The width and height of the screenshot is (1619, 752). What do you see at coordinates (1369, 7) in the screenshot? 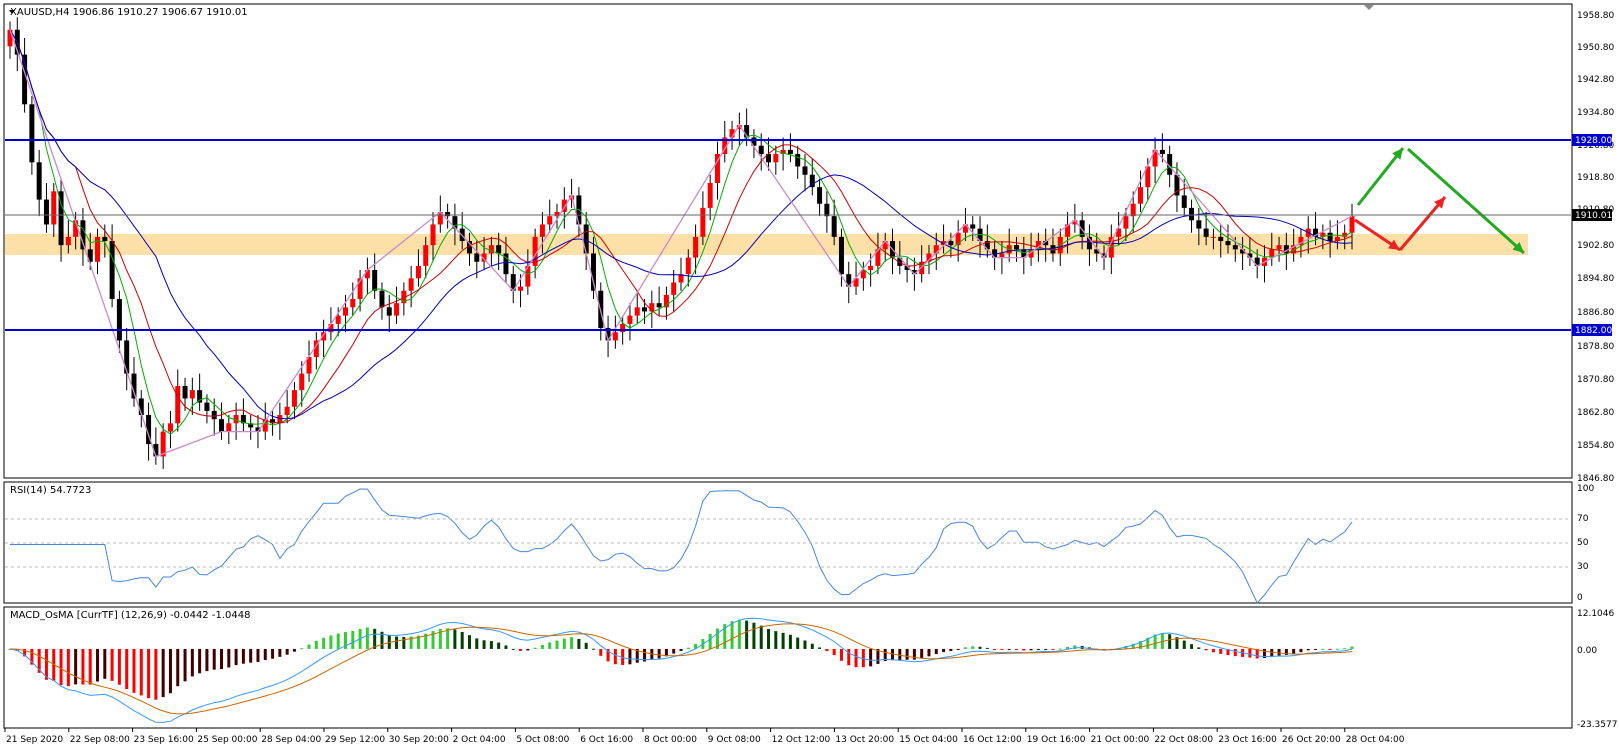
I see `chart-shift-marker` at bounding box center [1369, 7].